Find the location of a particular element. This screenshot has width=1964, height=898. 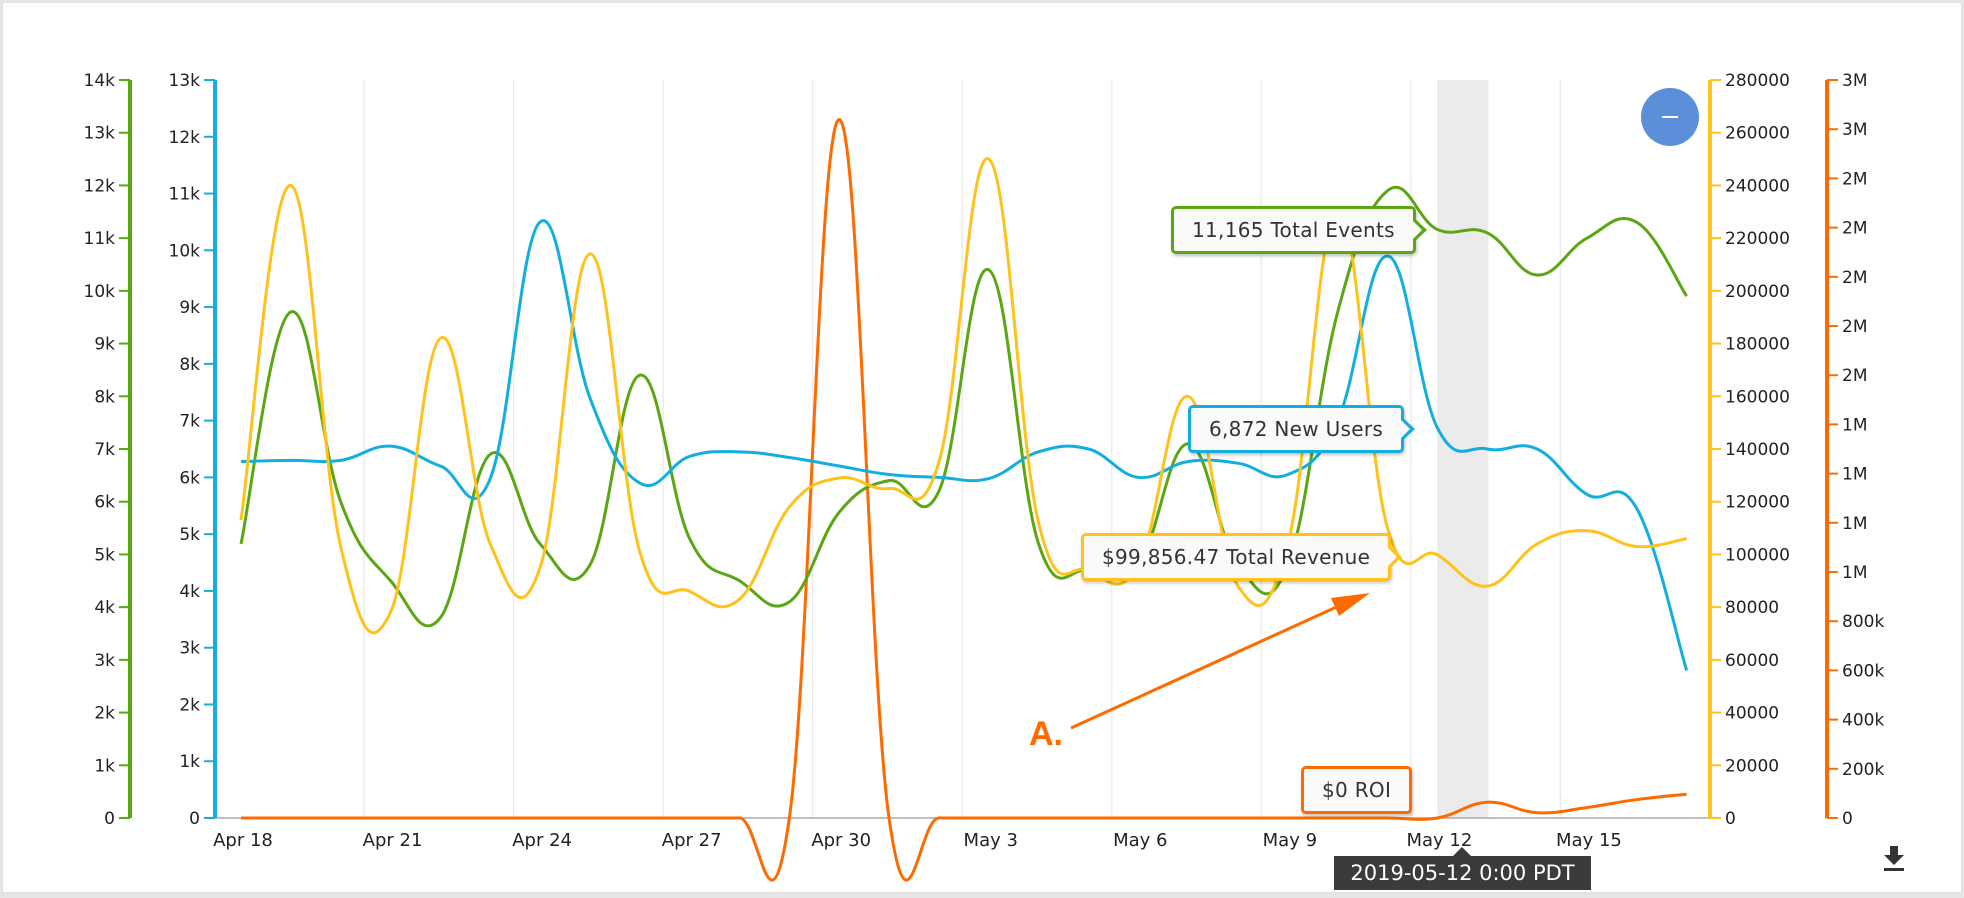

x-tick-label: May 3 is located at coordinates (991, 840).